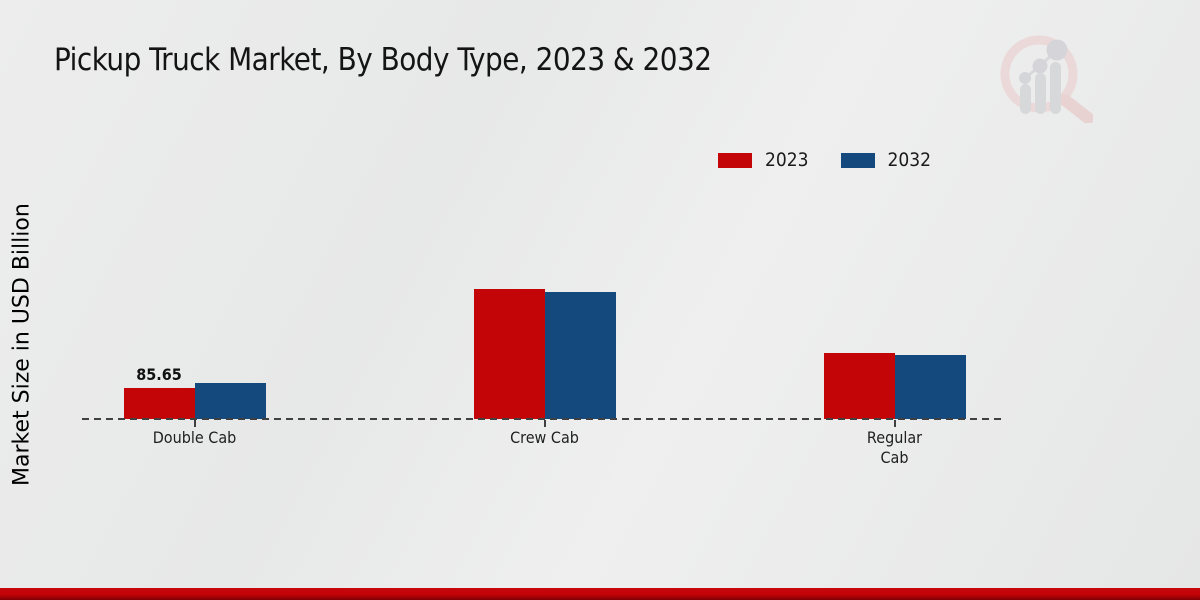 The image size is (1200, 600). What do you see at coordinates (543, 419) in the screenshot?
I see `x-axis-baseline` at bounding box center [543, 419].